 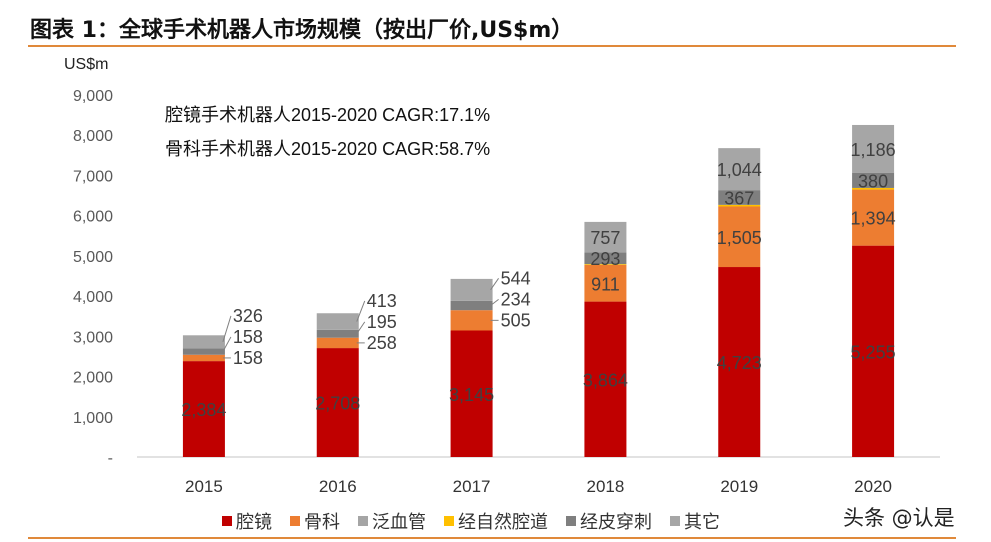 I want to click on y-tick-label: 8,000, so click(x=93, y=136).